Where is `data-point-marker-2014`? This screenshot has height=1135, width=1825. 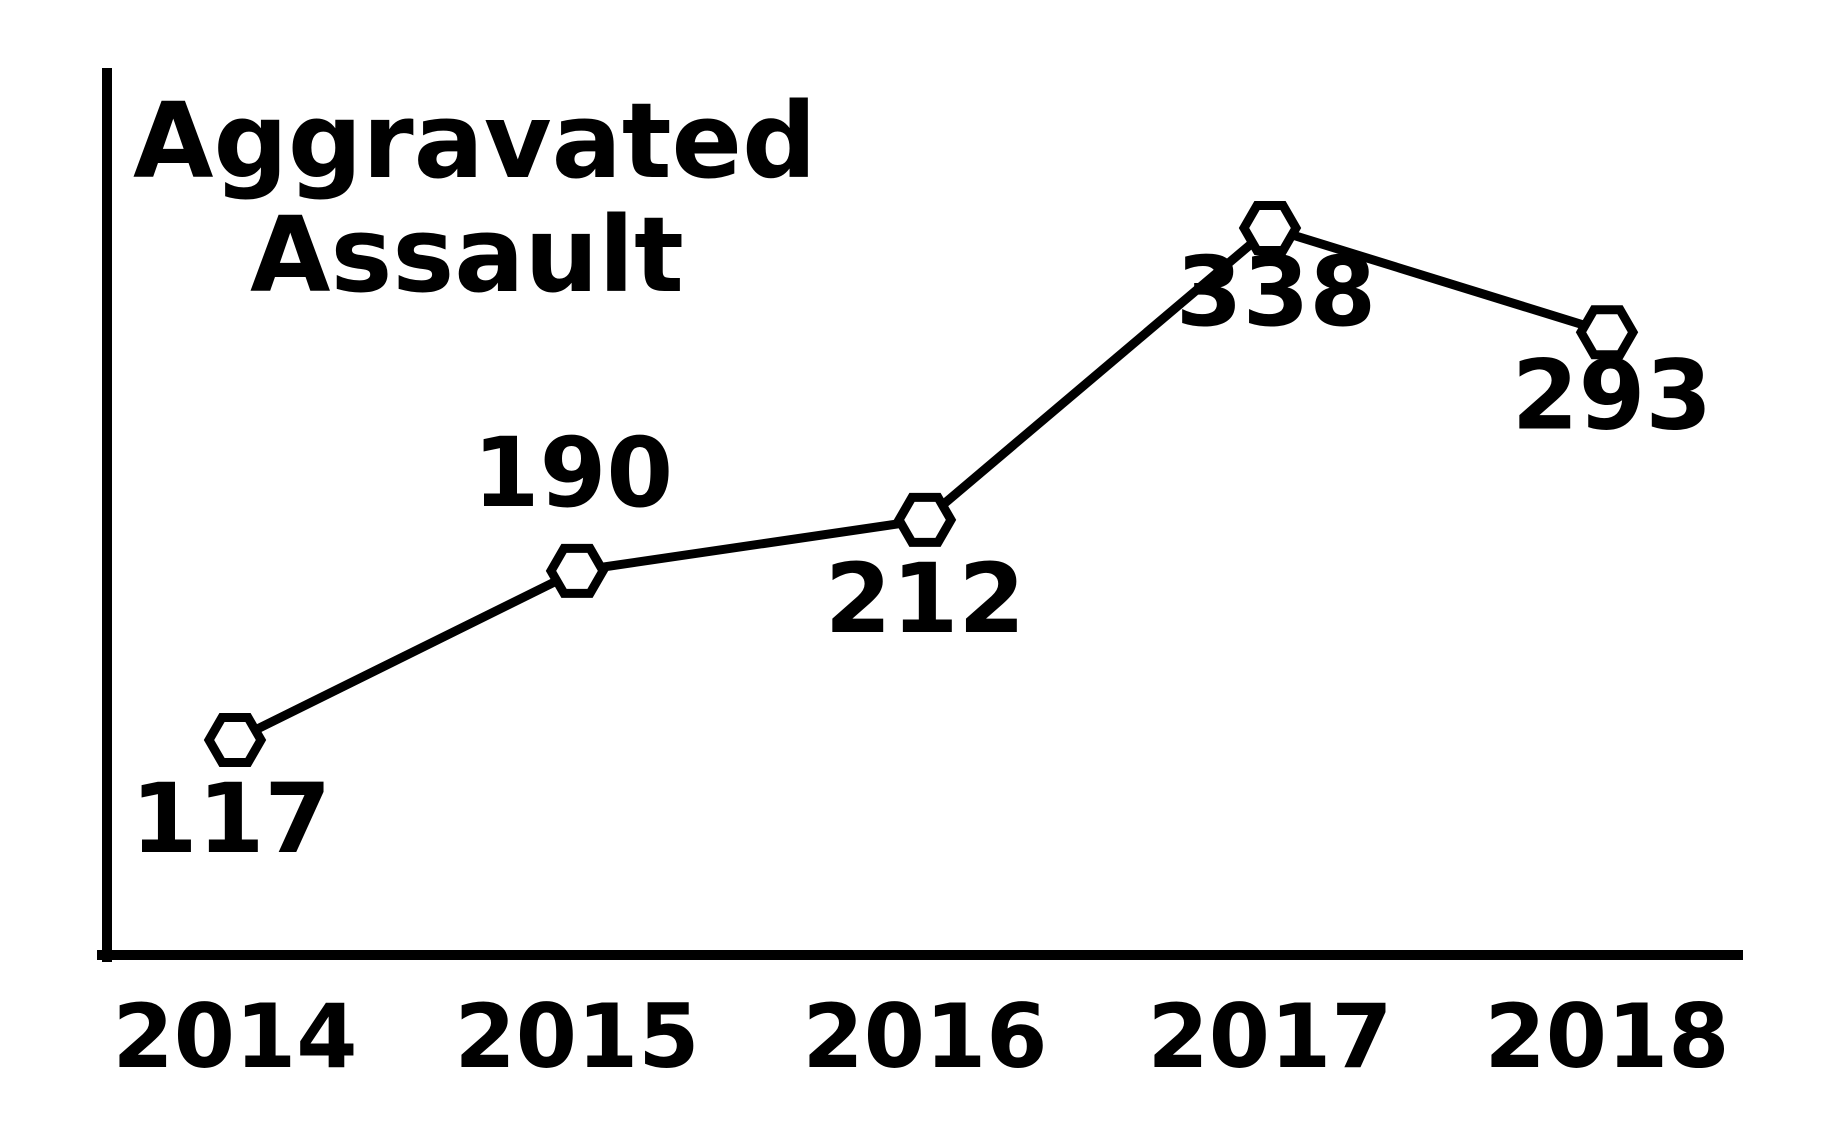
data-point-marker-2014 is located at coordinates (235, 740).